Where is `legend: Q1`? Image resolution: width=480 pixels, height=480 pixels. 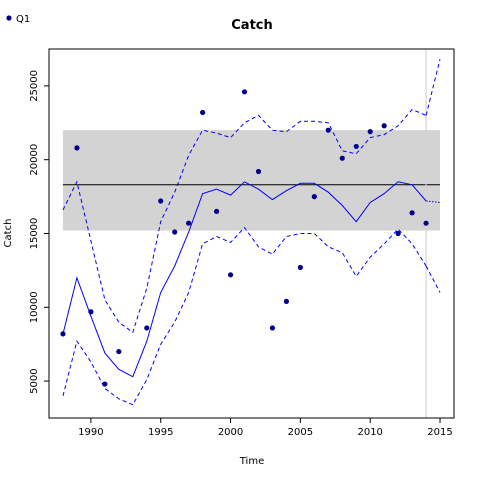 legend: Q1 is located at coordinates (18, 19).